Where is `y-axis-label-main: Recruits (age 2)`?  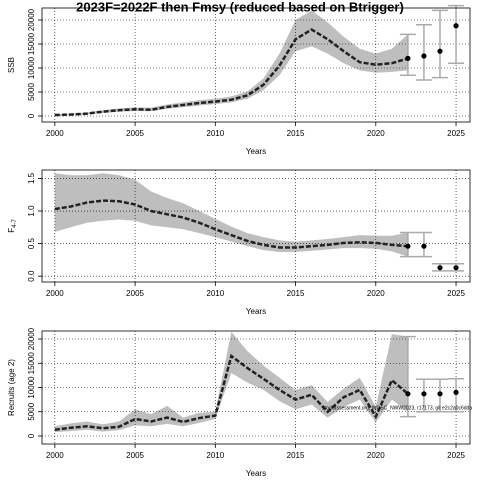
y-axis-label-main: Recruits (age 2) is located at coordinates (11, 387).